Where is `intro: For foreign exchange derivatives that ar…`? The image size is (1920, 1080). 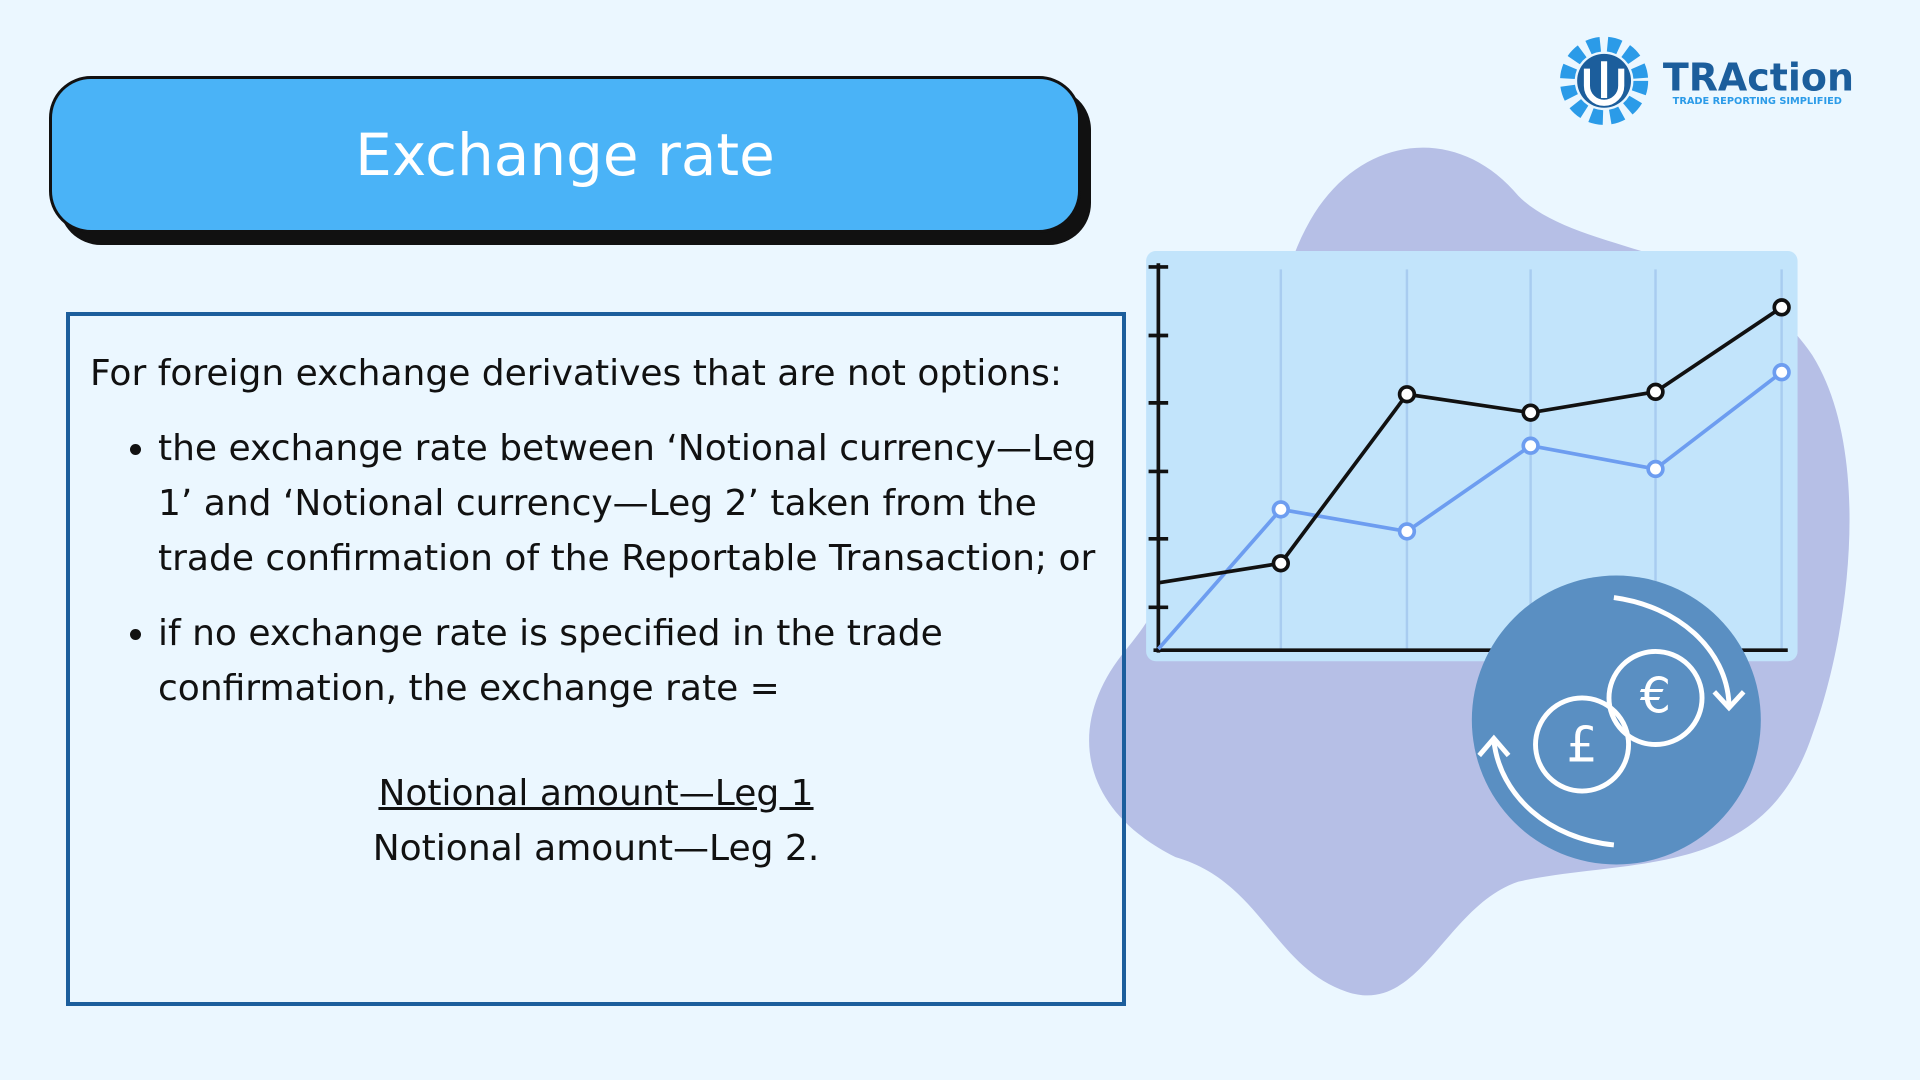 intro: For foreign exchange derivatives that ar… is located at coordinates (576, 373).